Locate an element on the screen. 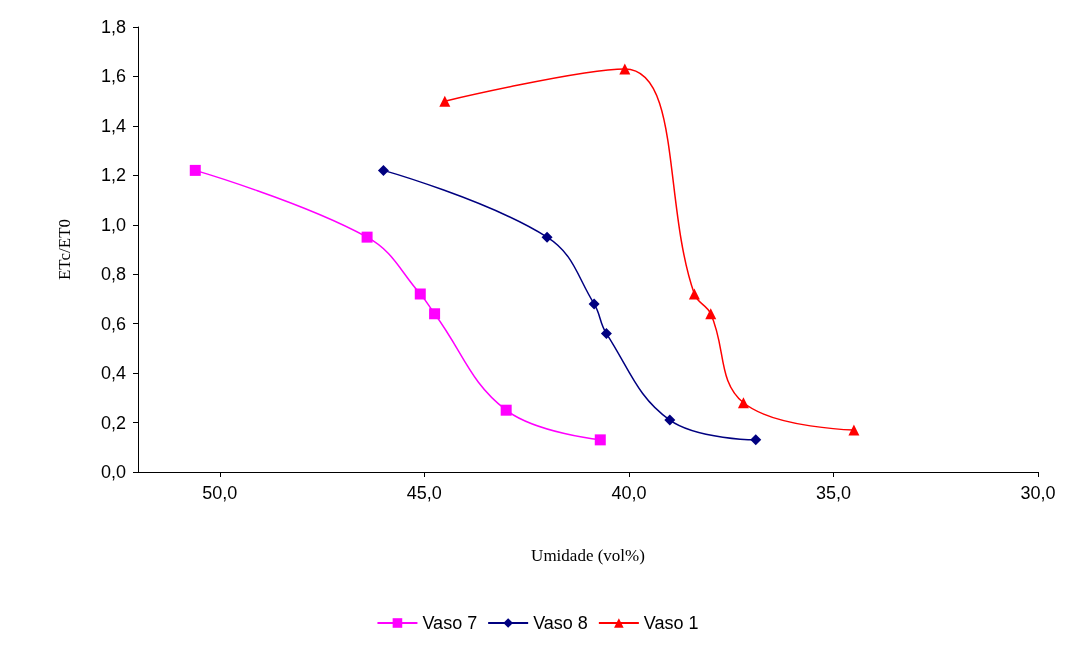 Image resolution: width=1075 pixels, height=645 pixels. y-tick-label: 0,6 is located at coordinates (113, 323).